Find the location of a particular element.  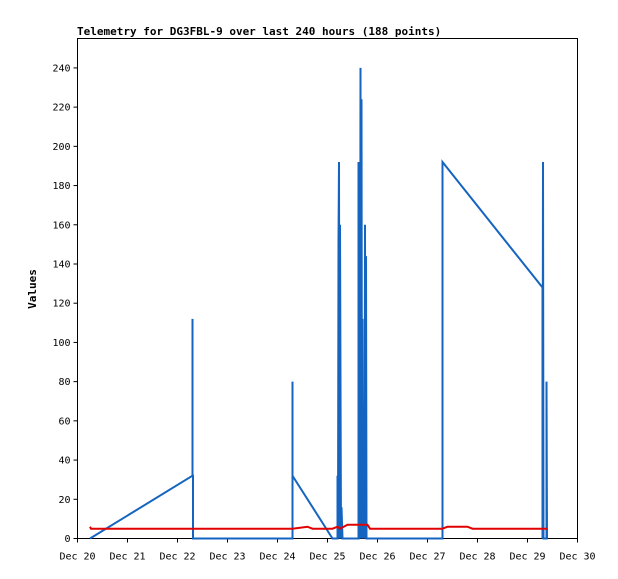

x-tick-label: Dec 26 is located at coordinates (377, 557).